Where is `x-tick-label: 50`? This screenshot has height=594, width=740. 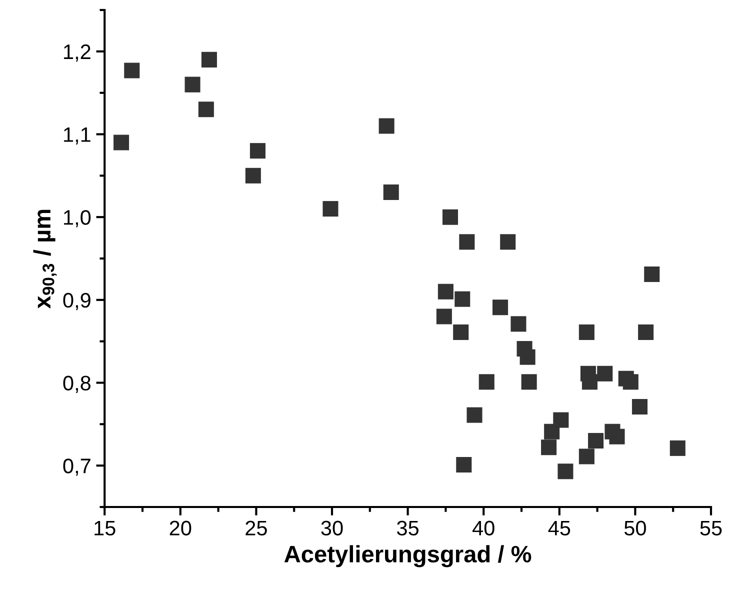 x-tick-label: 50 is located at coordinates (635, 528).